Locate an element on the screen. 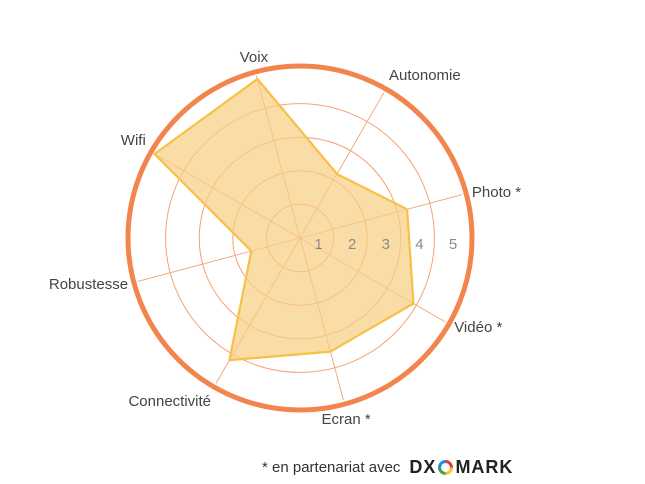 The image size is (645, 484). tick-label-5: 5 is located at coordinates (453, 244).